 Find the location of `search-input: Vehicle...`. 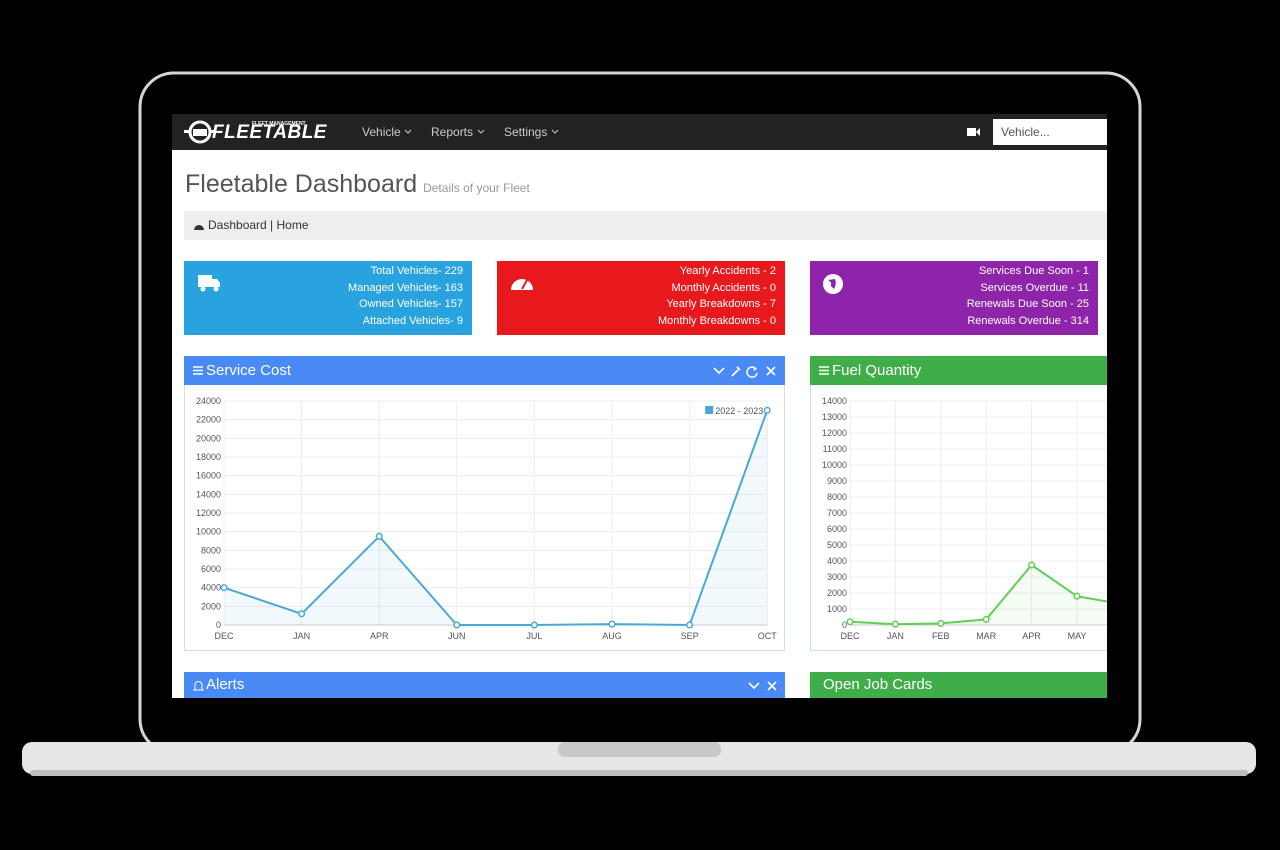

search-input: Vehicle... is located at coordinates (1050, 132).